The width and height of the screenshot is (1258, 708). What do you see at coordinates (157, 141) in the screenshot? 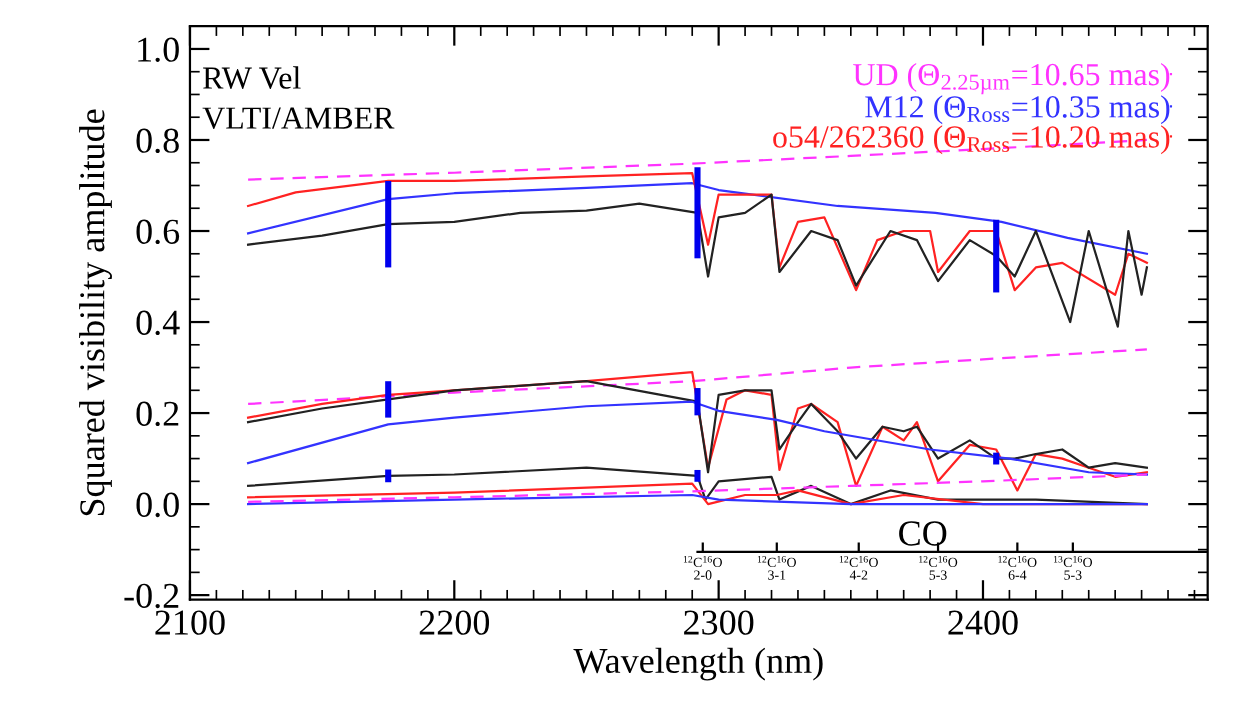
I see `y-tick-label: 0.8` at bounding box center [157, 141].